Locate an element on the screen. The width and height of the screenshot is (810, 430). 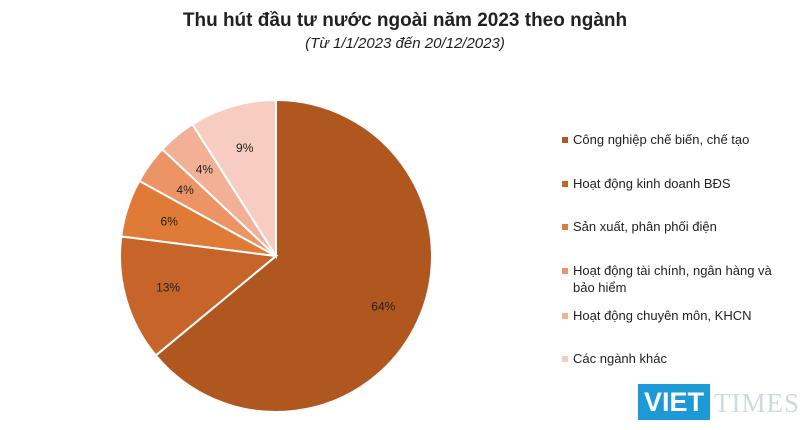
legend-item: Sản xuất, phân phối điện is located at coordinates (677, 226).